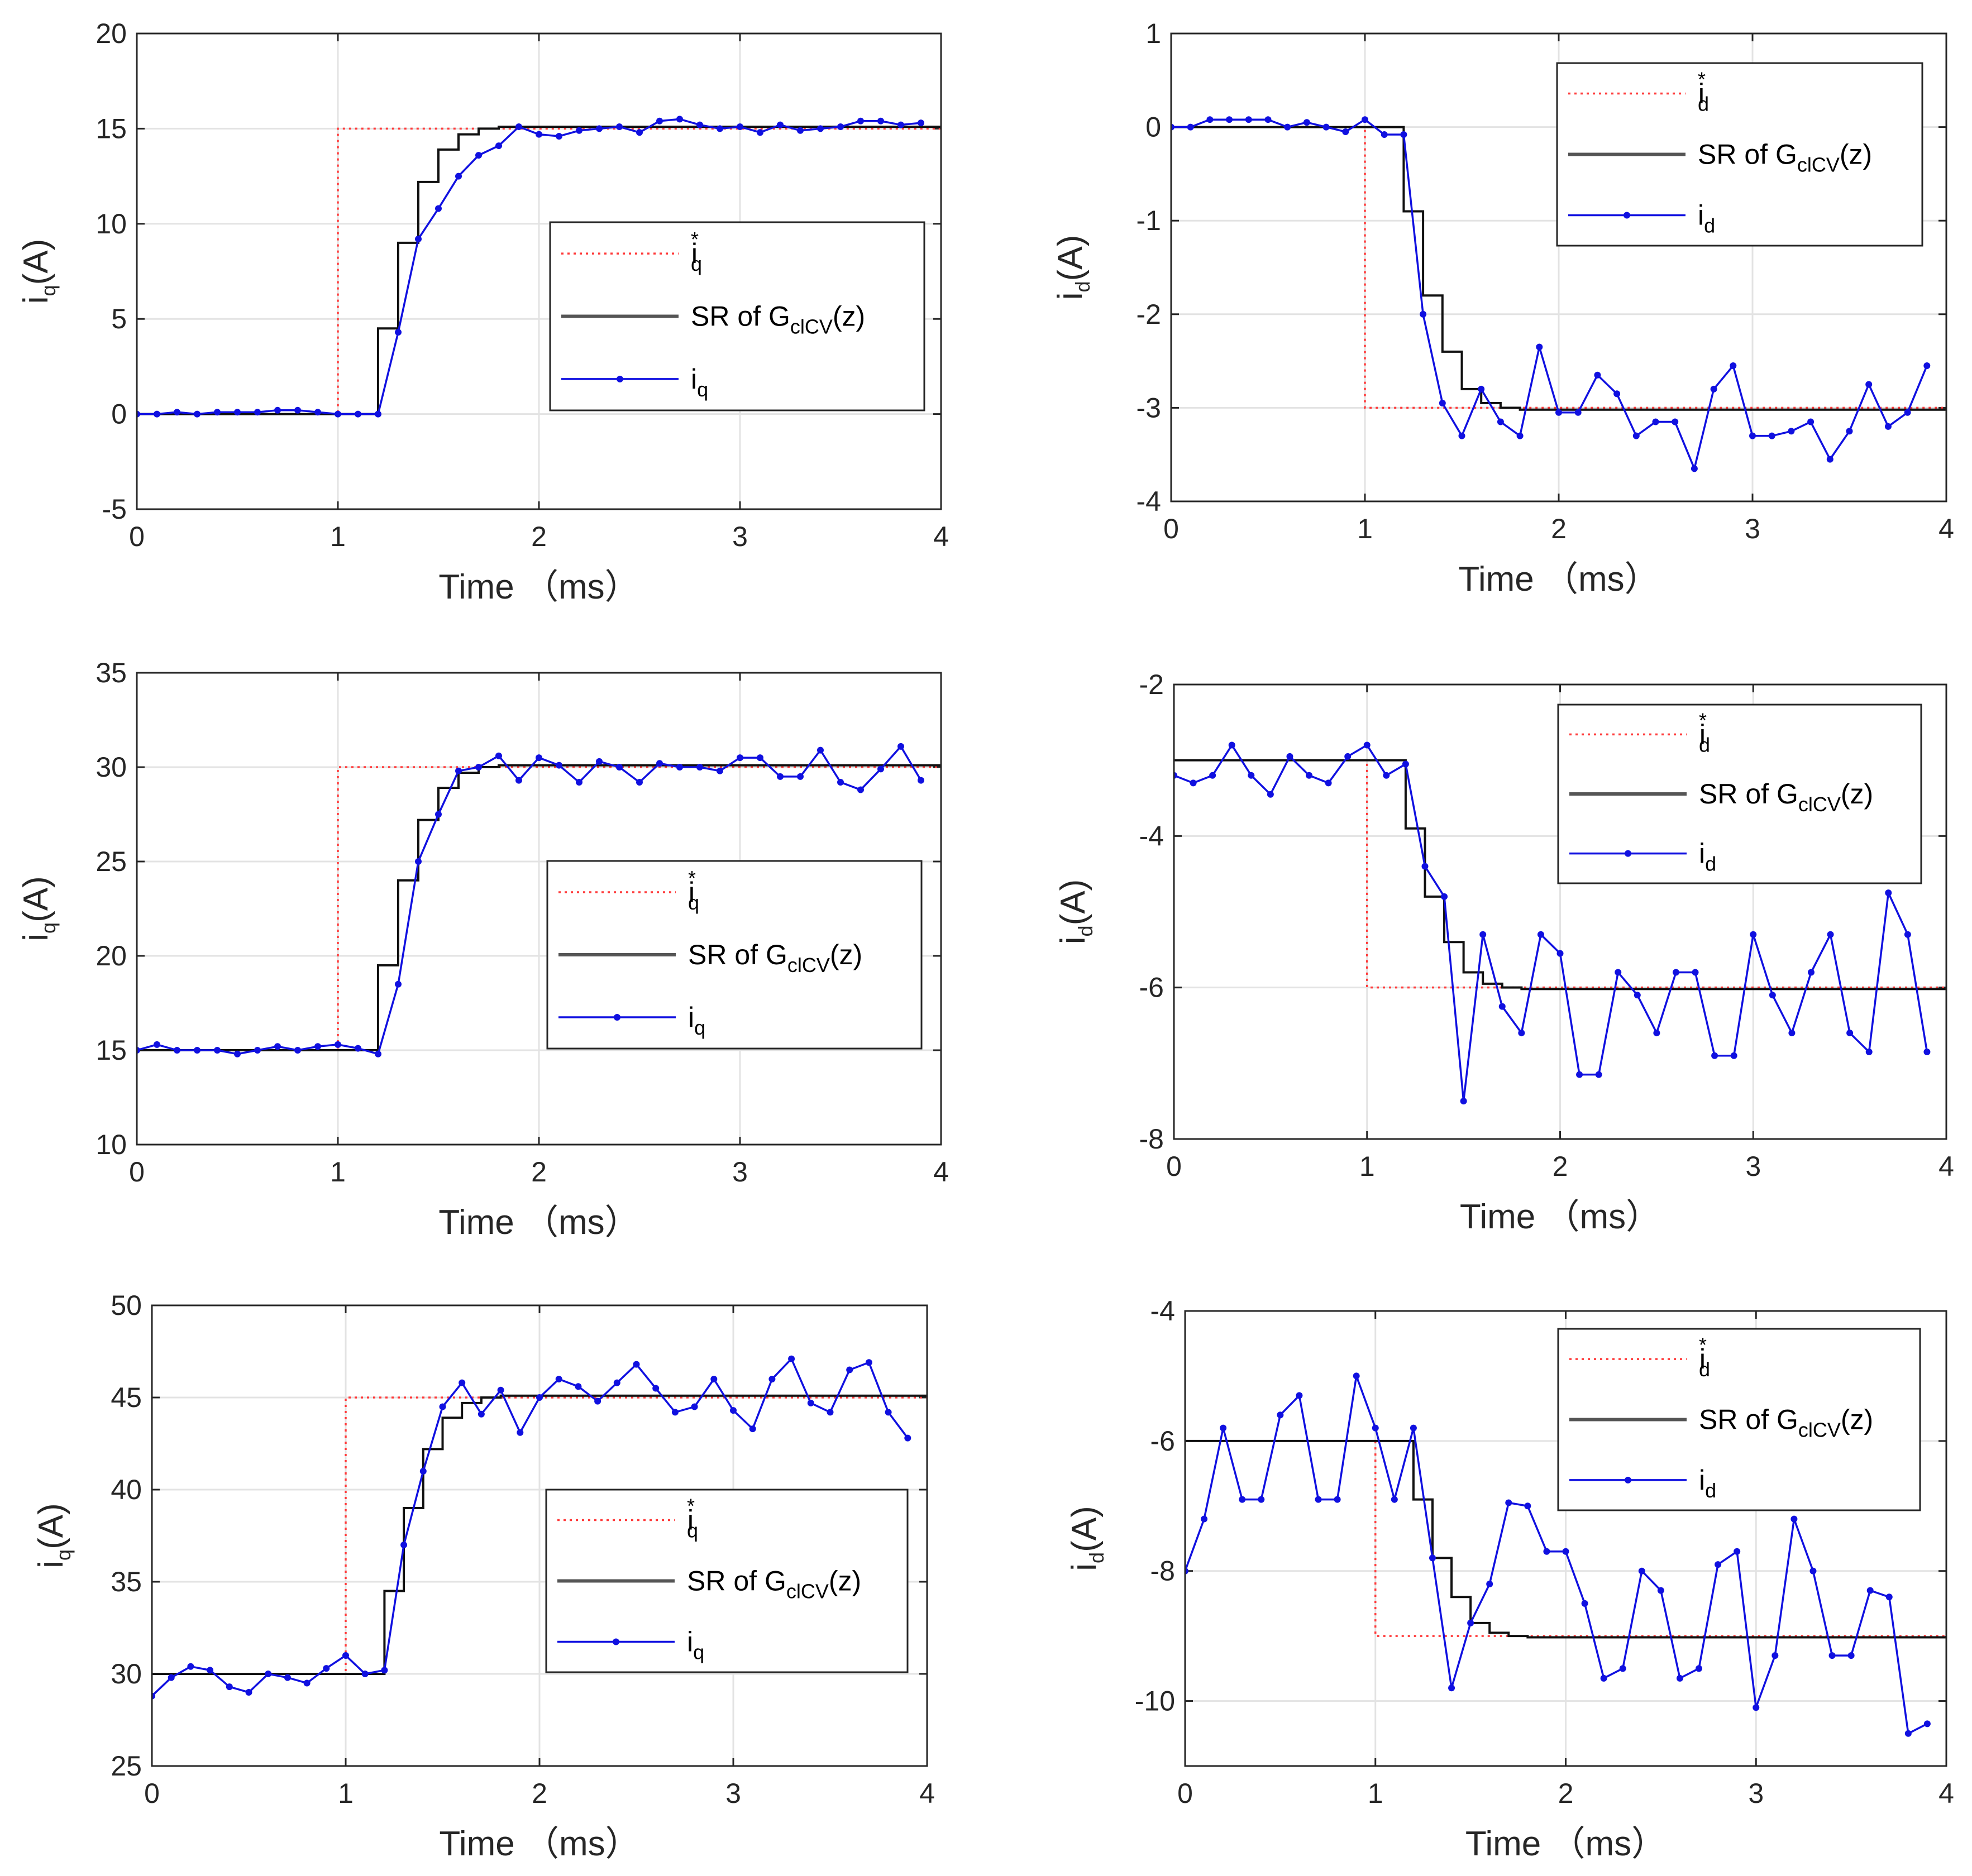 The width and height of the screenshot is (1972, 1876). What do you see at coordinates (1153, 33) in the screenshot?
I see `y-tick-label: 1` at bounding box center [1153, 33].